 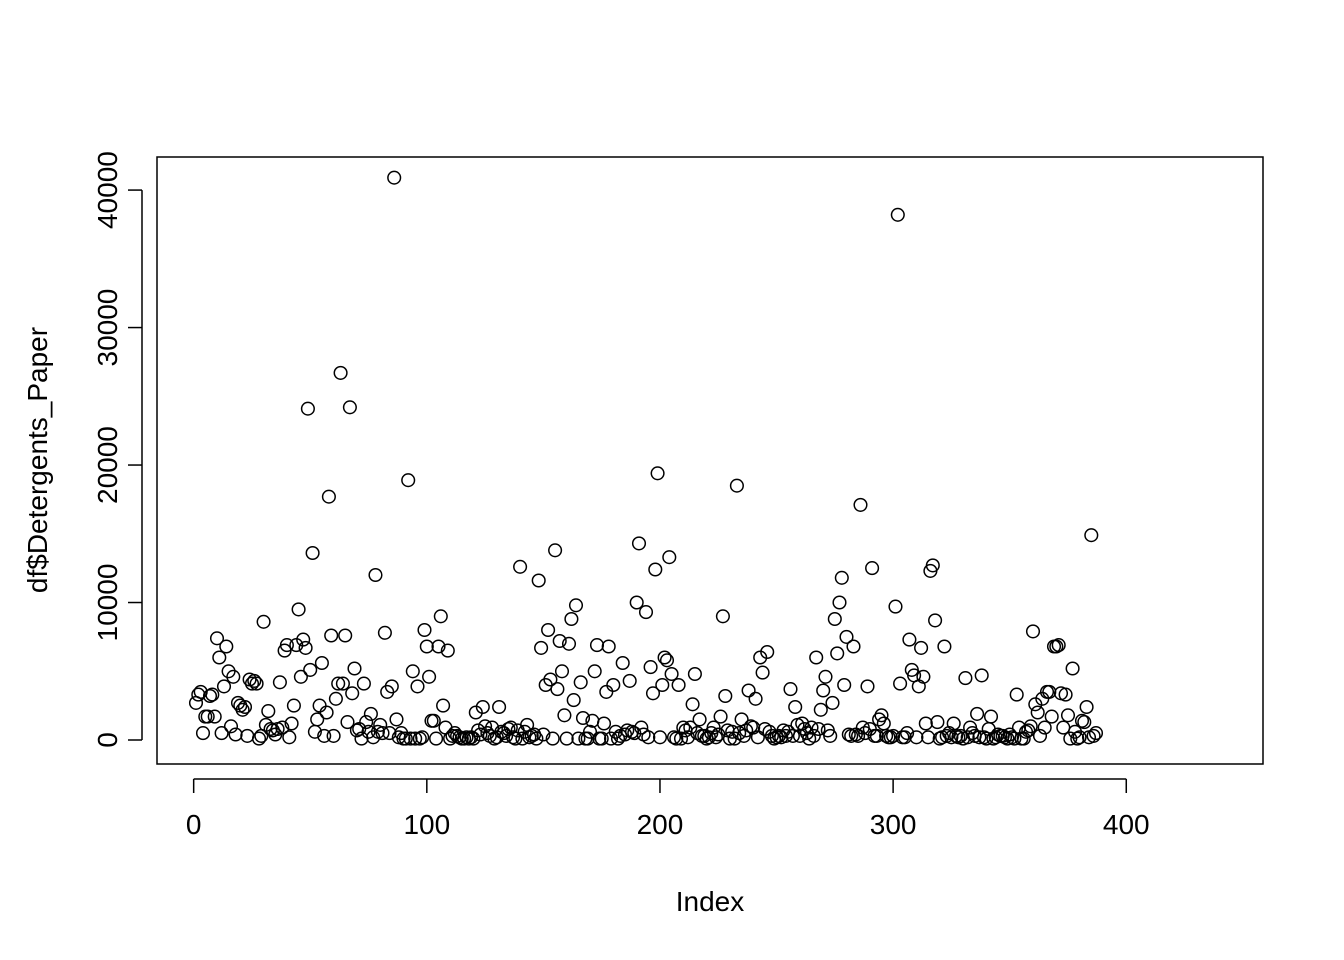 I want to click on x-axis: 0 100 200 300 400, so click(x=668, y=809).